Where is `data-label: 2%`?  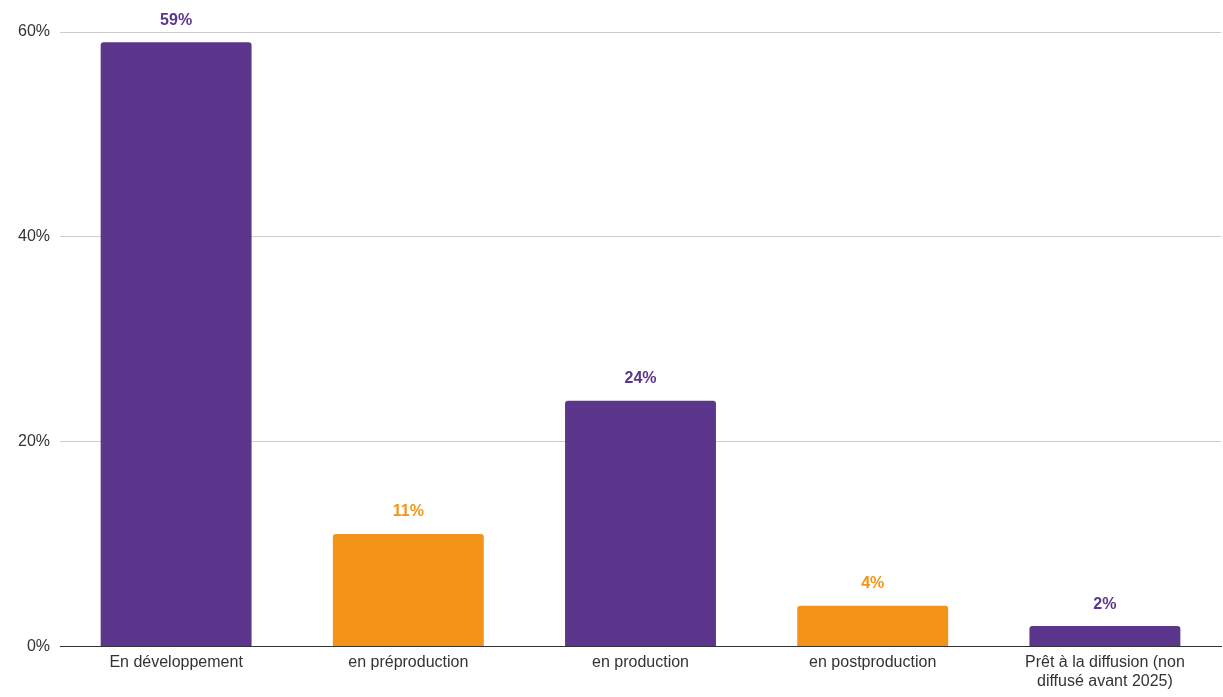
data-label: 2% is located at coordinates (1105, 603).